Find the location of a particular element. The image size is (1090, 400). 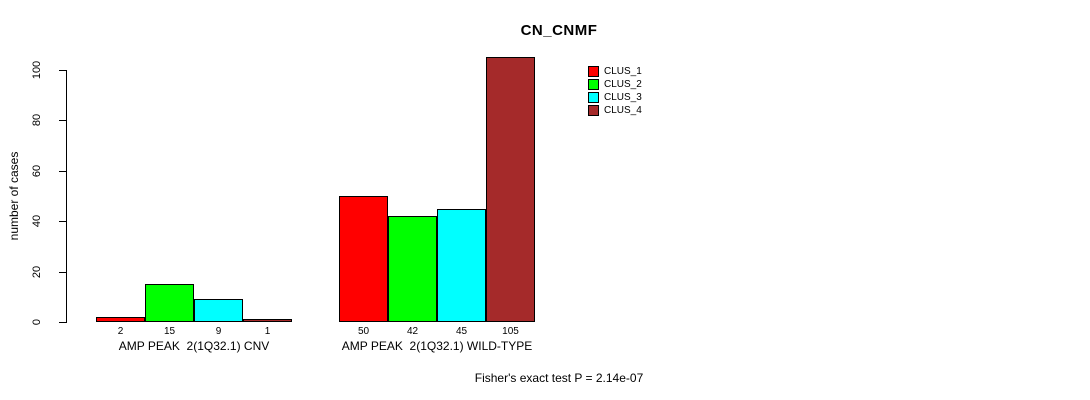

y-axis-line is located at coordinates (66, 196).